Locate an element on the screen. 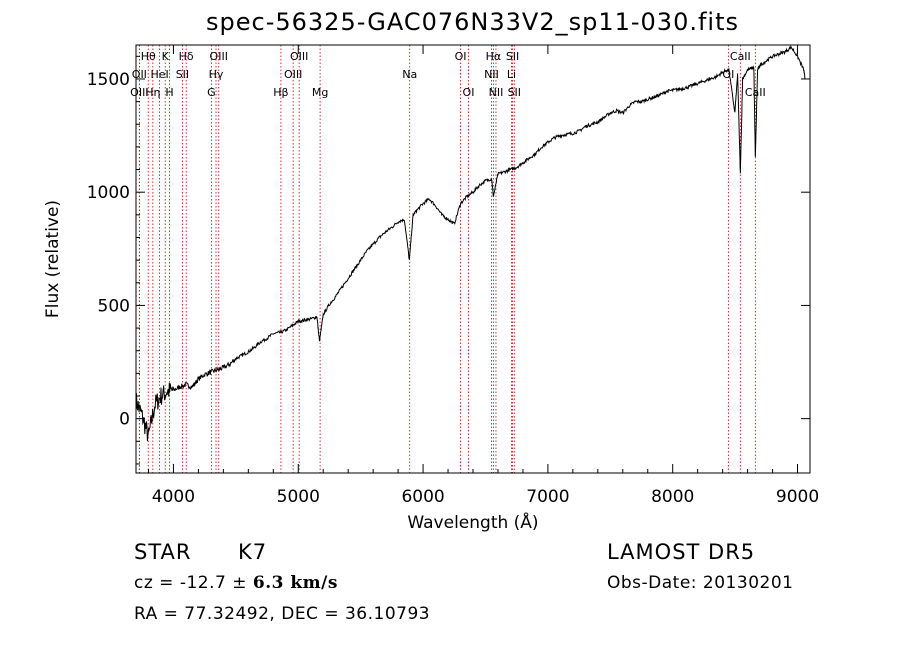 The width and height of the screenshot is (900, 649). line-label: Hβ is located at coordinates (280, 92).